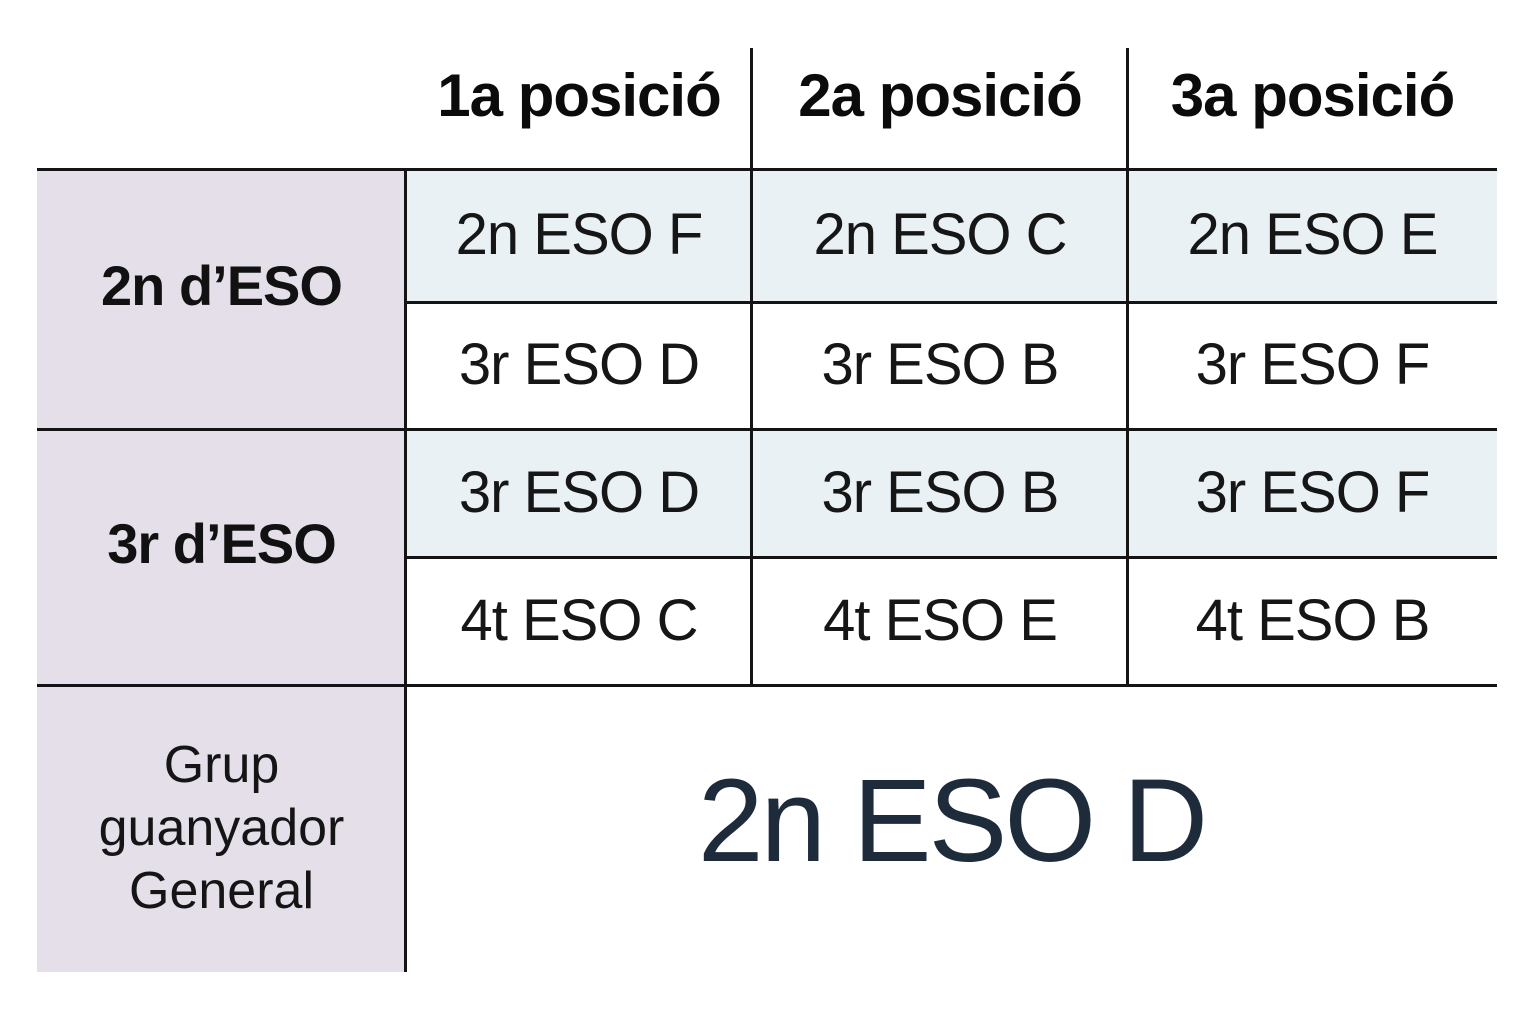 This screenshot has height=1024, width=1536. I want to click on row-group-label-2n-deso: 2n d’ESO, so click(221, 298).